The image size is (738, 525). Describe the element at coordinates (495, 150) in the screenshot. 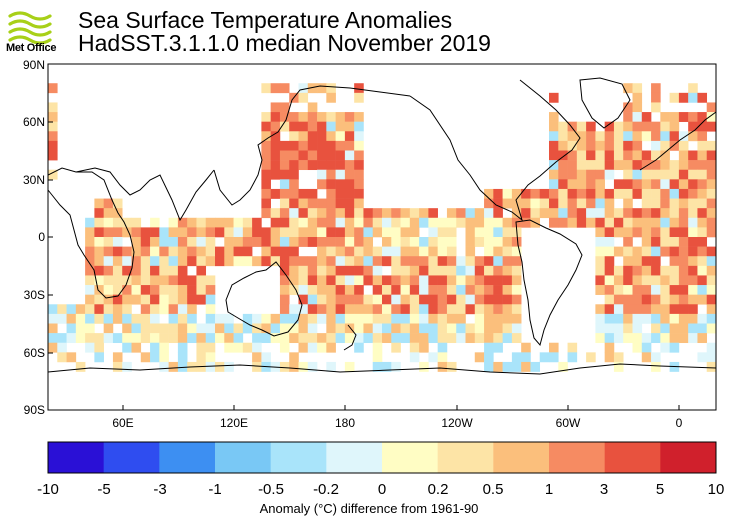

I see `coastline-north-america` at that location.